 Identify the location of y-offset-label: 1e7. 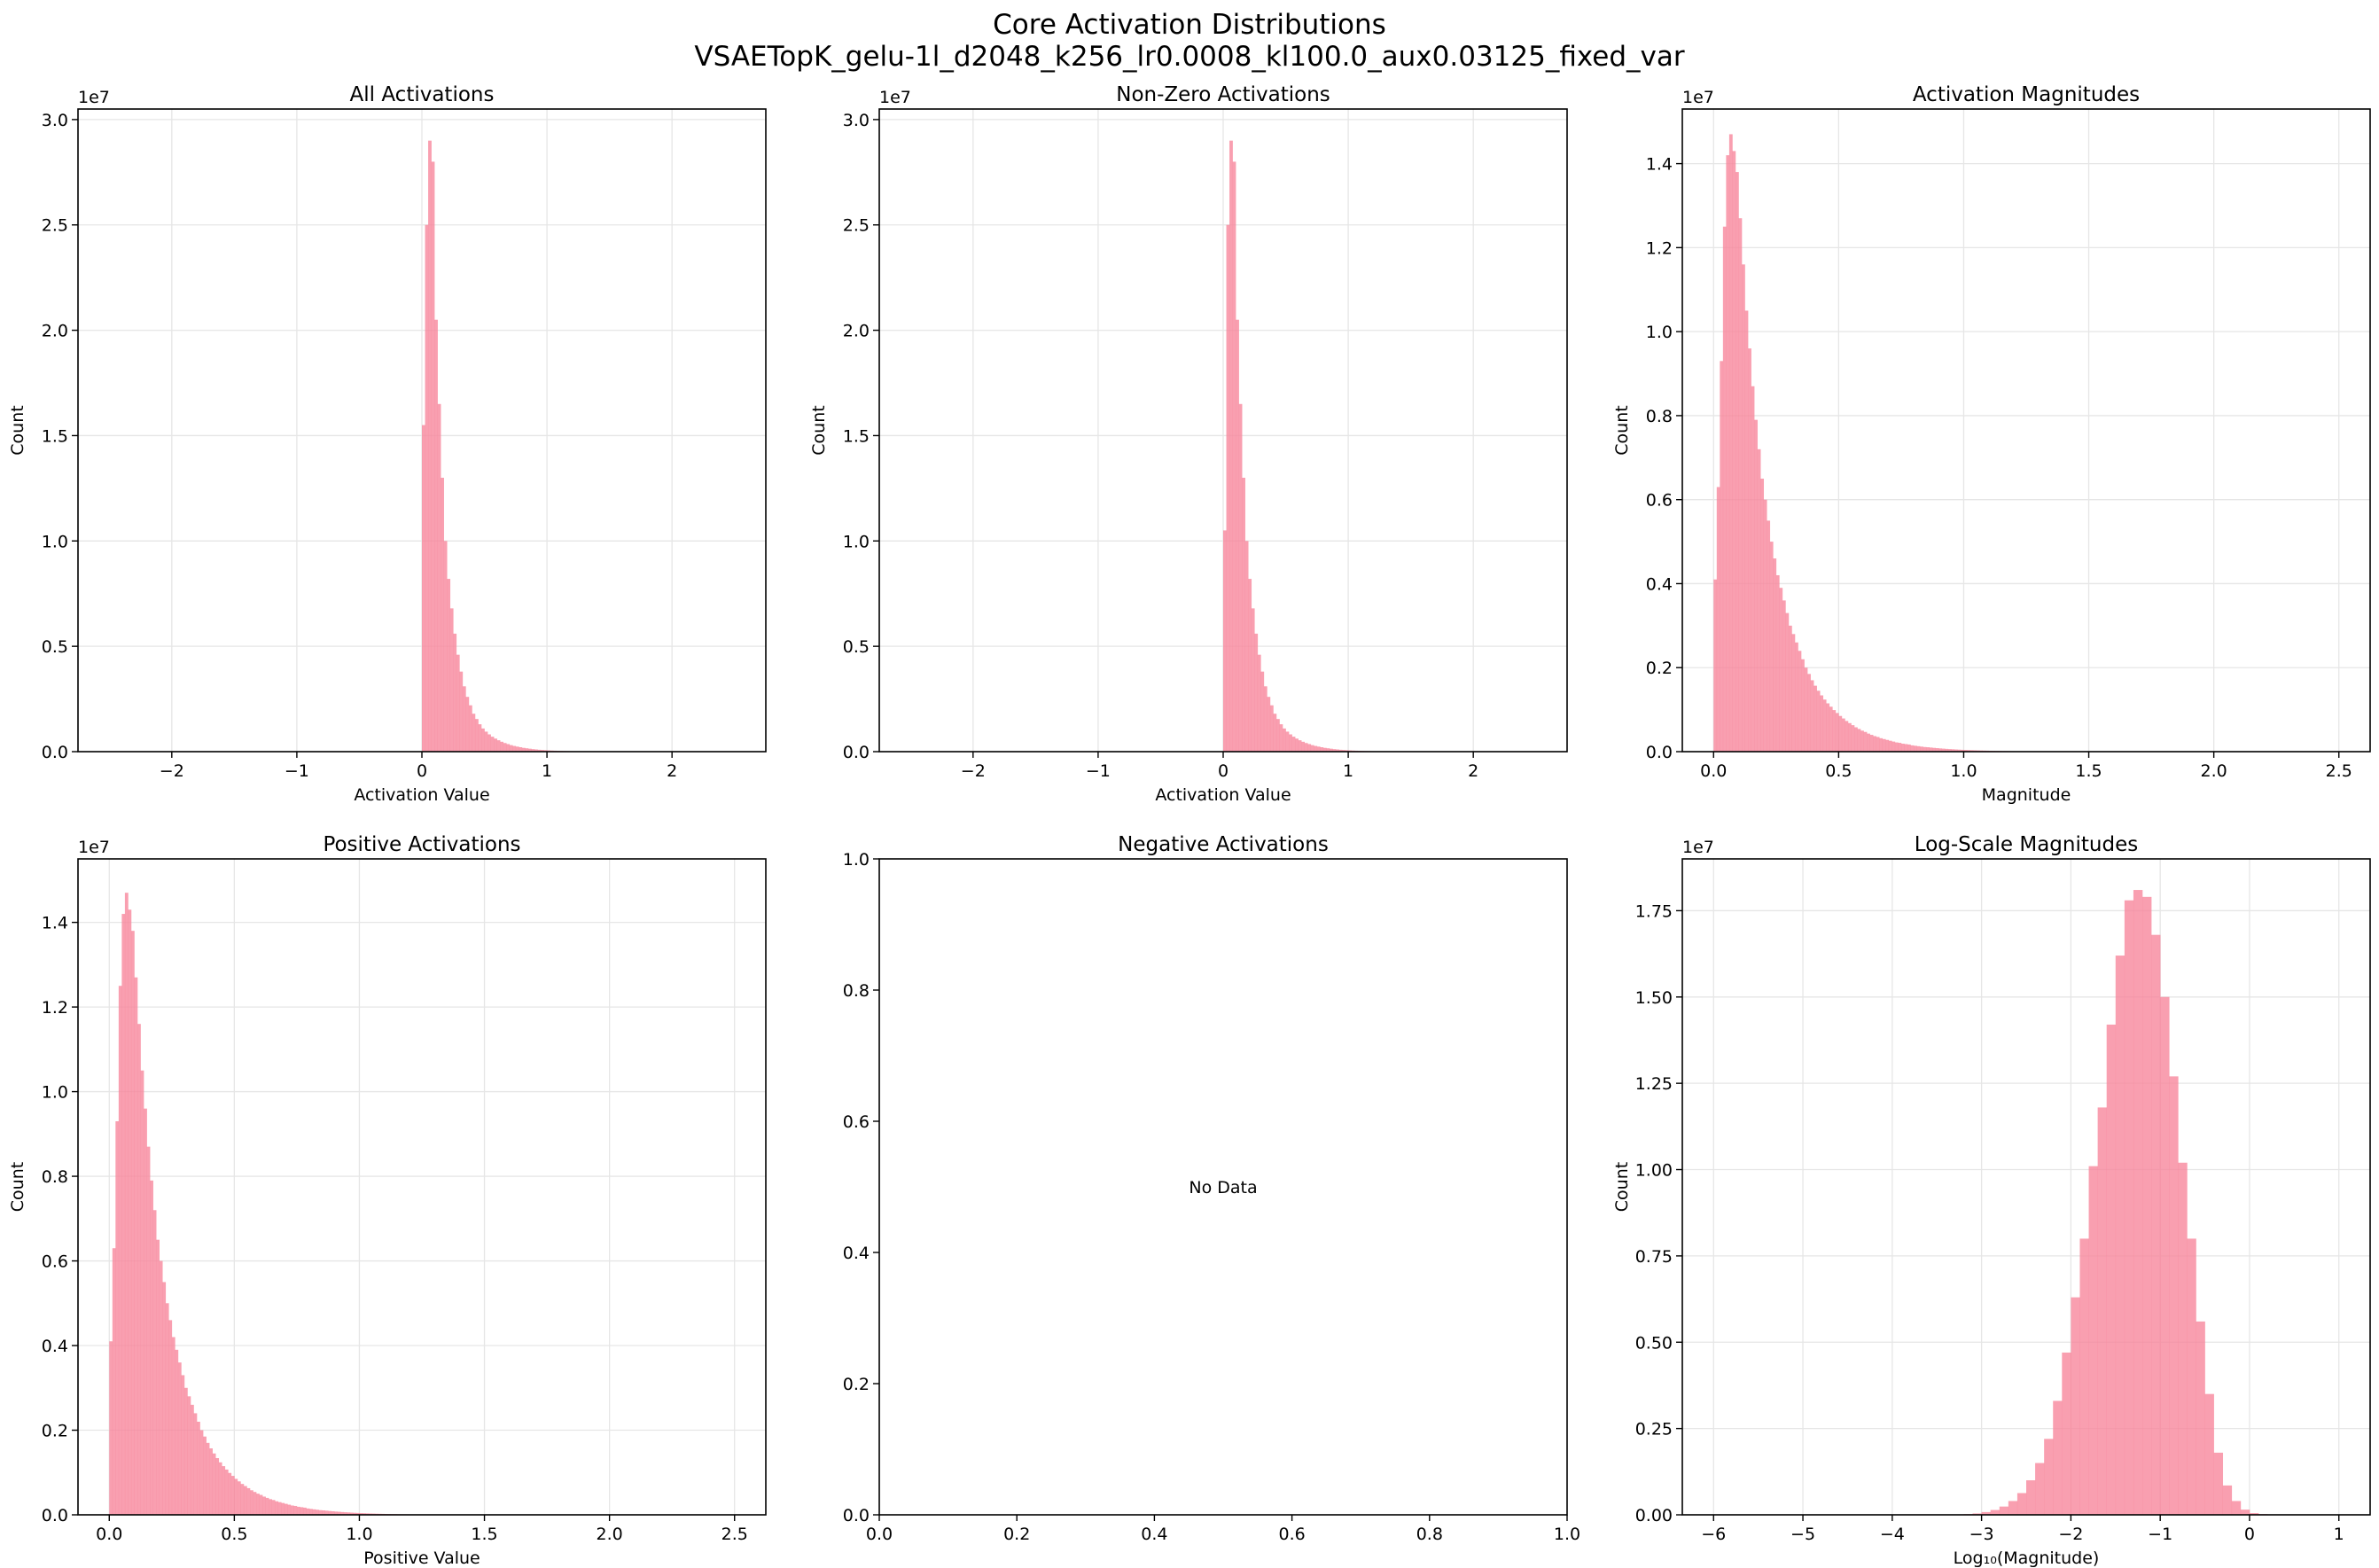
(1698, 847).